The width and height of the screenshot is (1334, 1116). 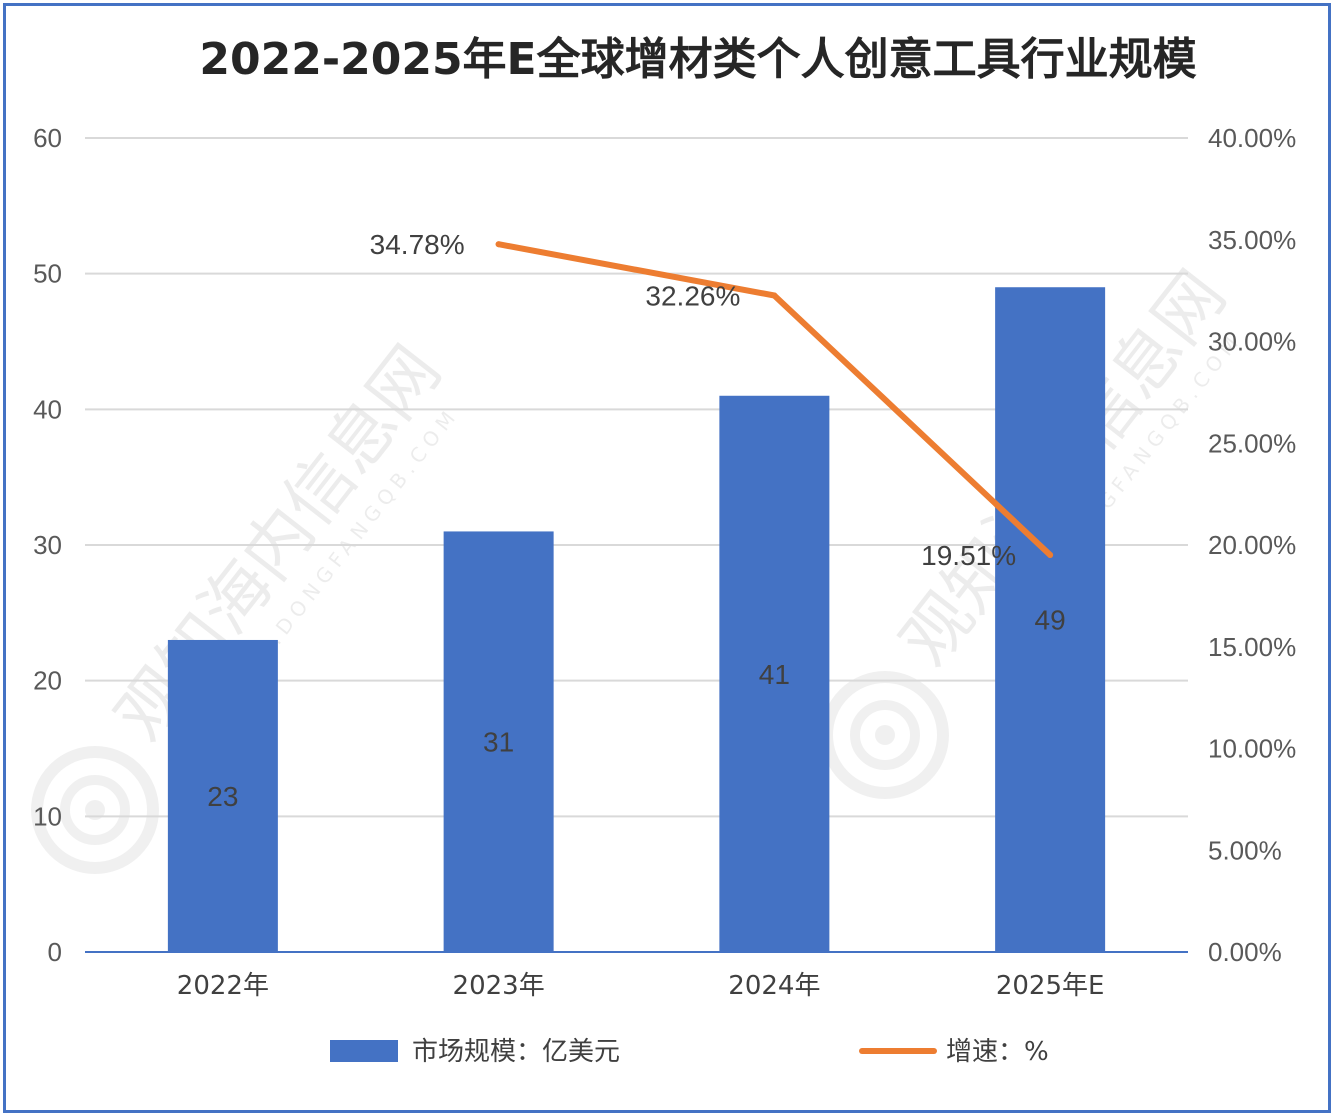 What do you see at coordinates (47, 274) in the screenshot?
I see `y-tick-label: 50` at bounding box center [47, 274].